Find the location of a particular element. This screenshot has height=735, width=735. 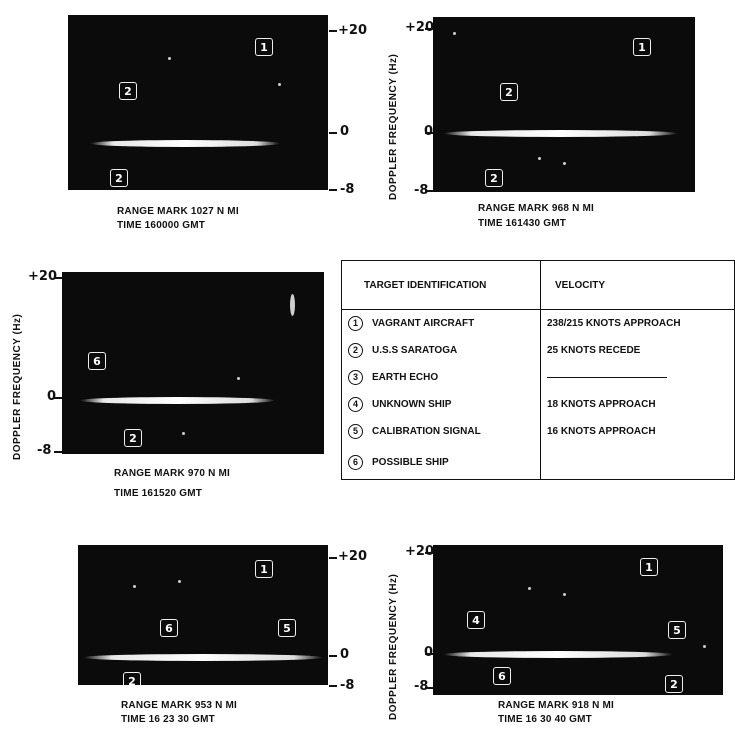

legend-target-cell: 4 UNKNOWN SHIP is located at coordinates (441, 404).